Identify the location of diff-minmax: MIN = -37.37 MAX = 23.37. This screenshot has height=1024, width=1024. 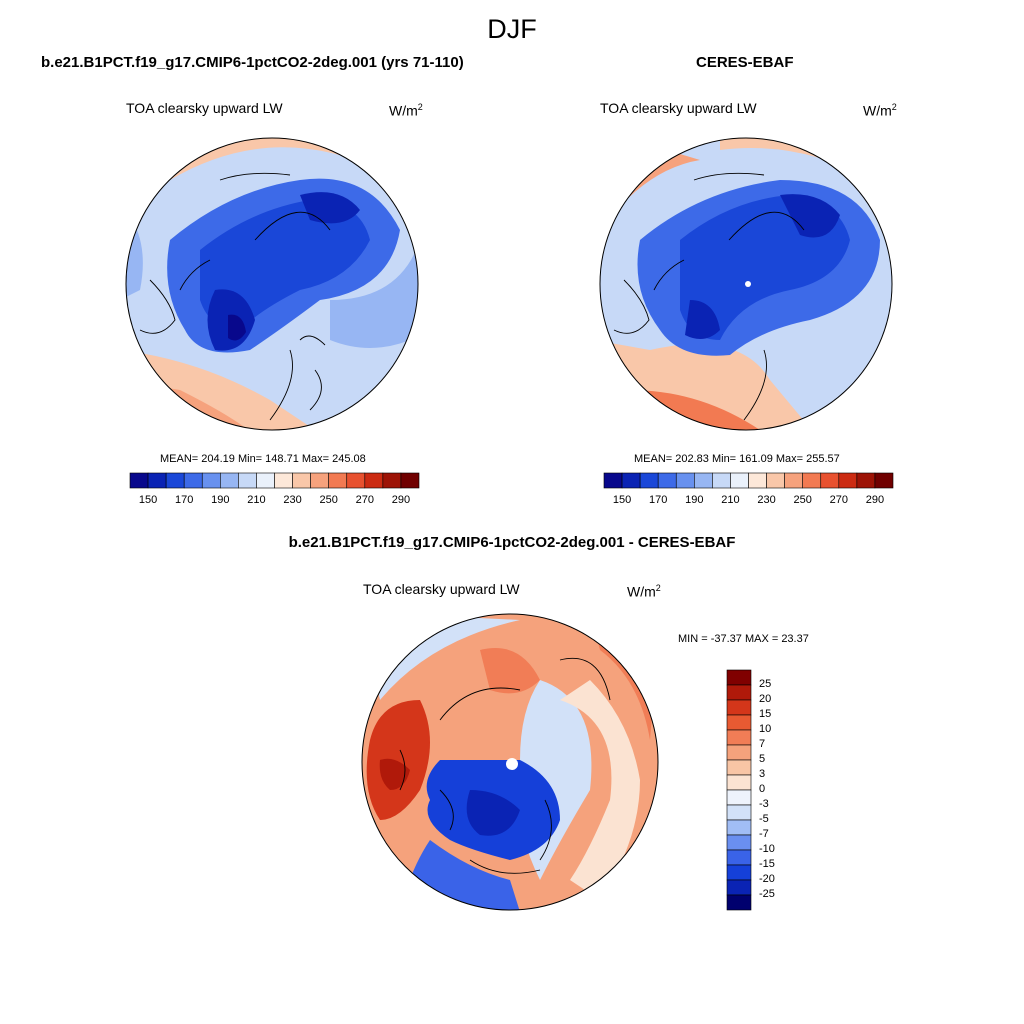
(743, 639).